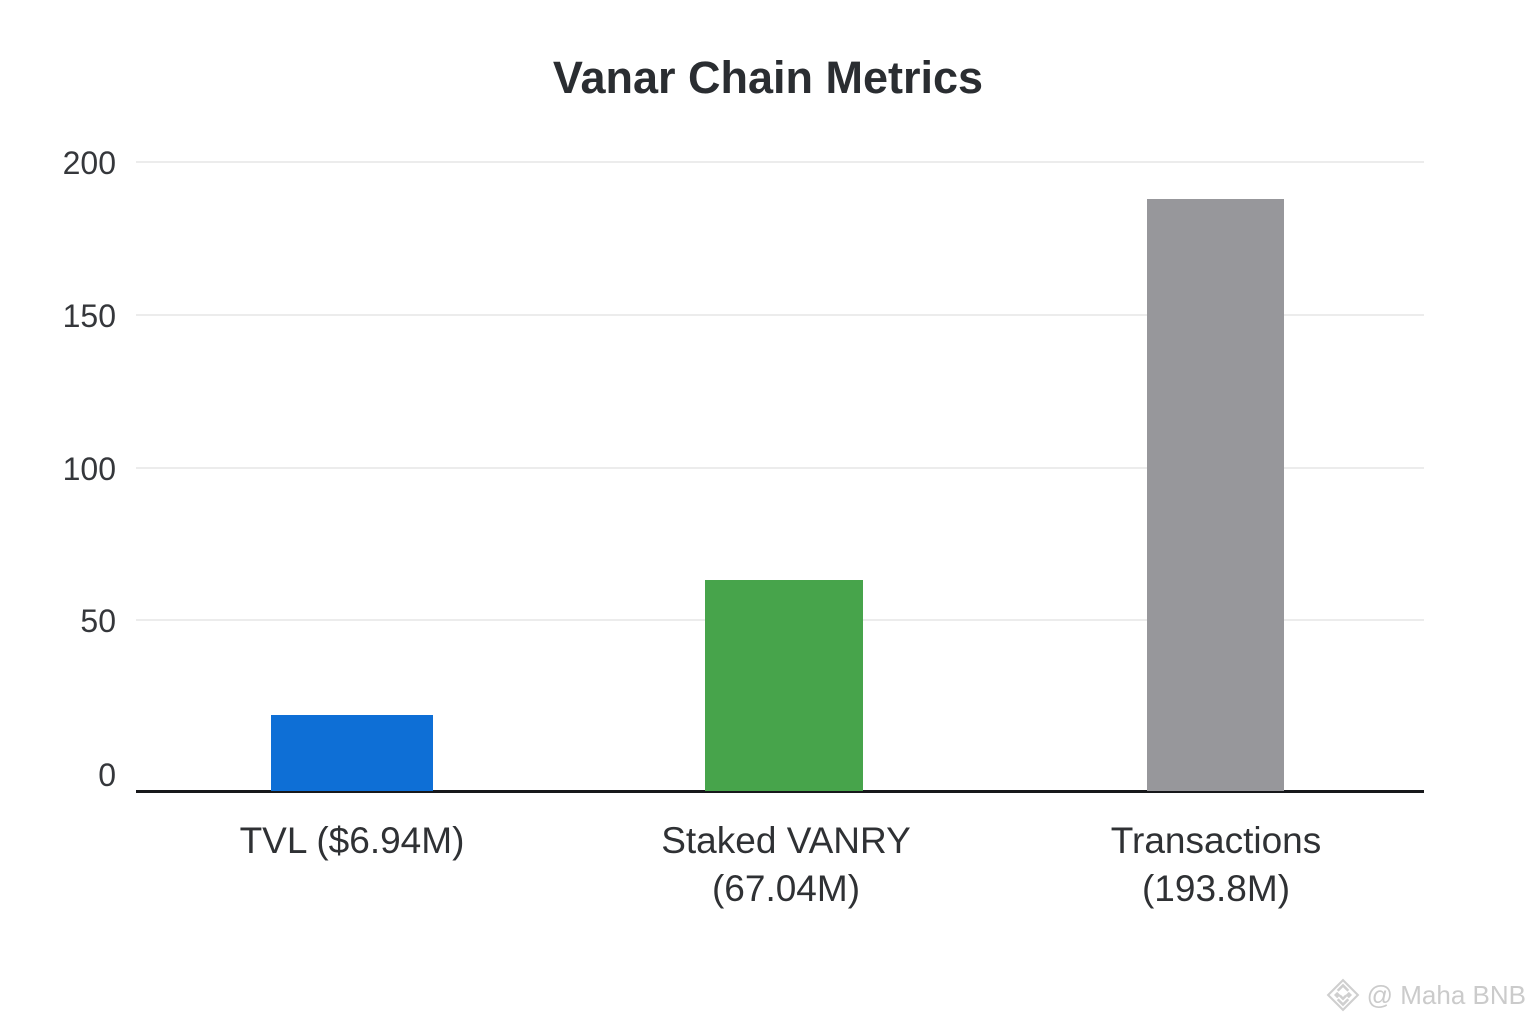 The image size is (1536, 1024). I want to click on watermark-text: @ Maha BNB, so click(1446, 994).